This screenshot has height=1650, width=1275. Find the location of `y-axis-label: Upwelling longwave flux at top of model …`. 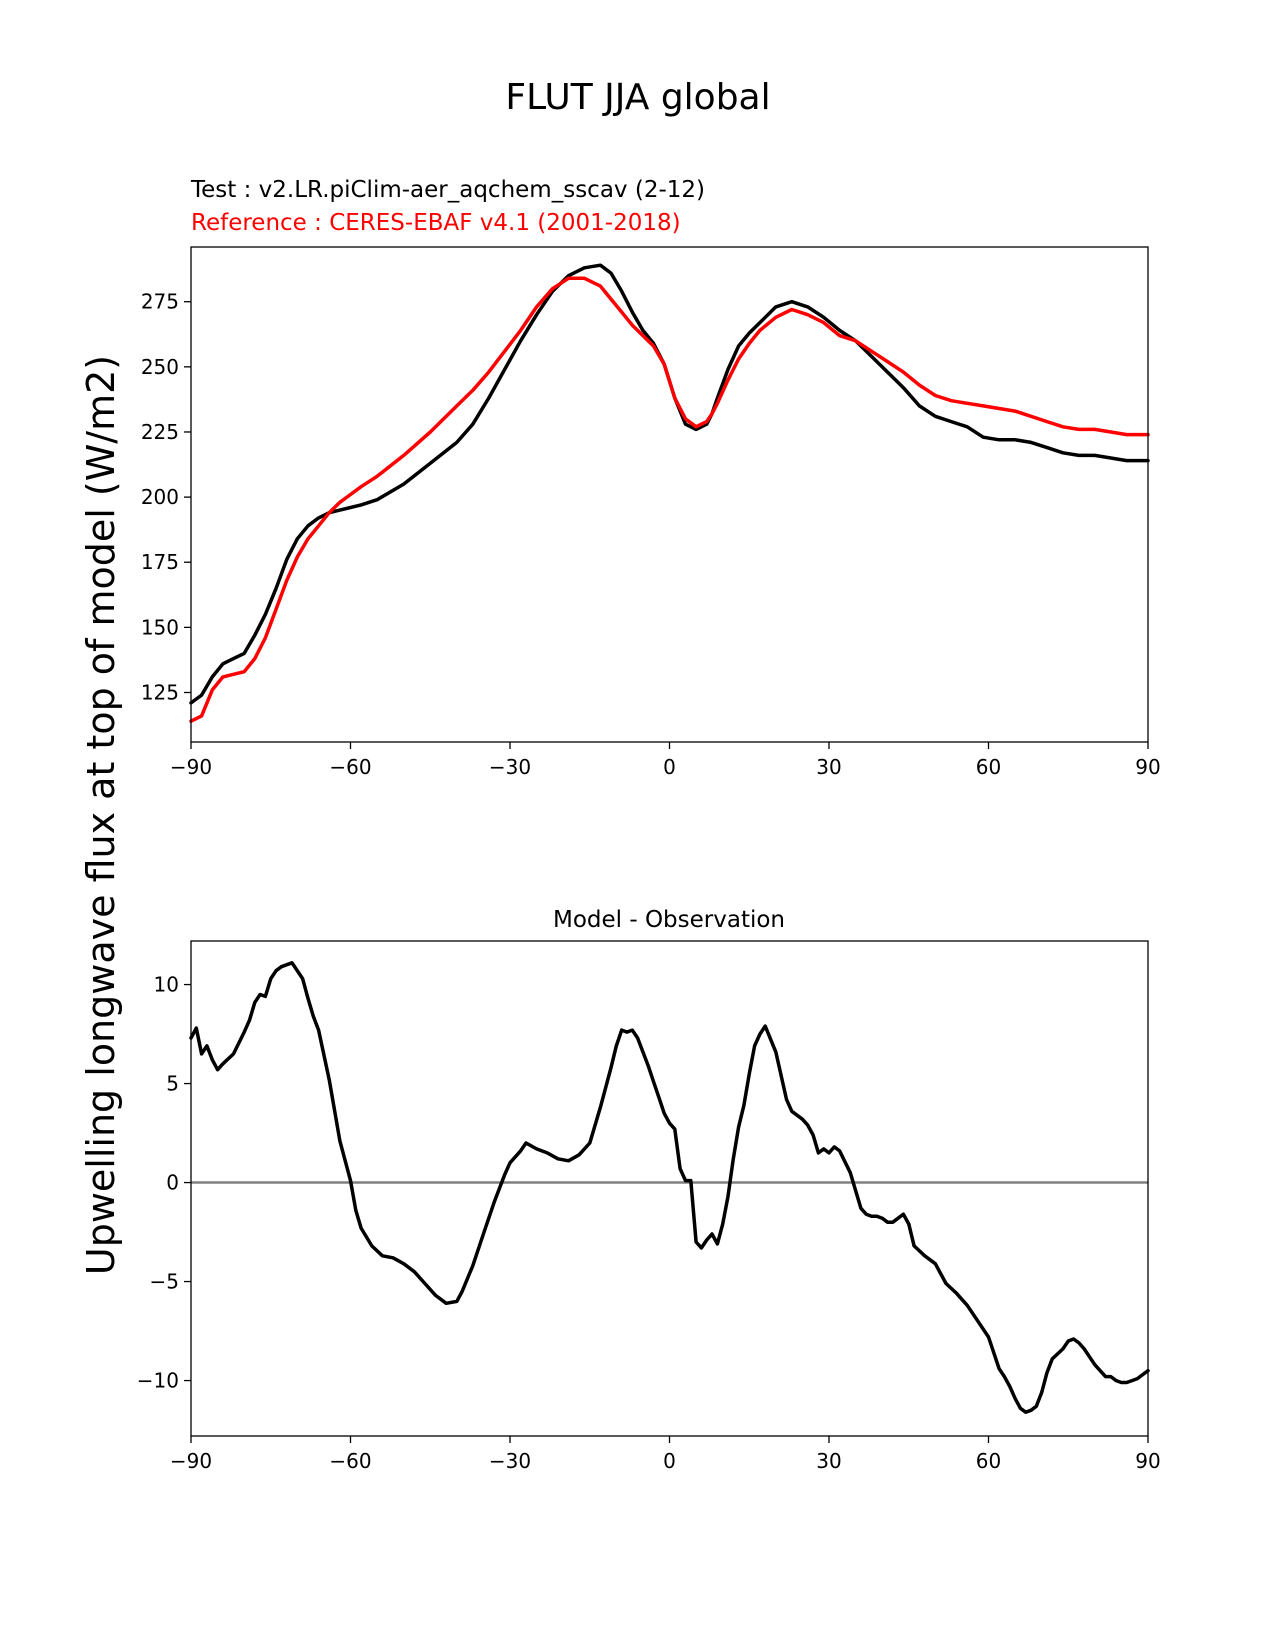

y-axis-label: Upwelling longwave flux at top of model … is located at coordinates (101, 815).